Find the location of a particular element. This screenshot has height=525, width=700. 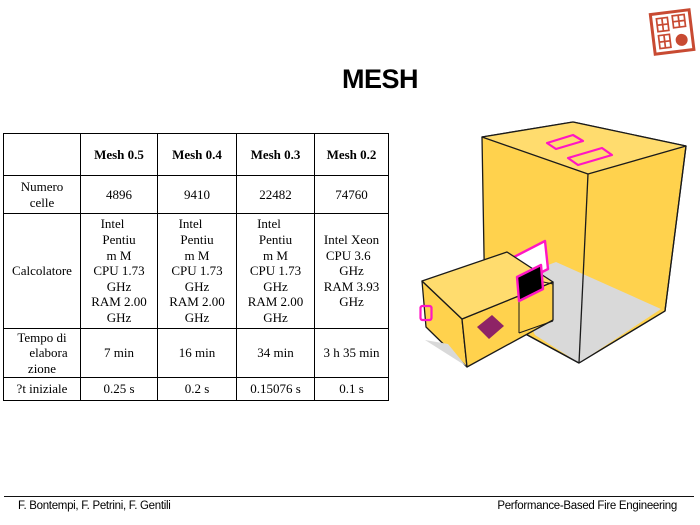

big-box-right-edge is located at coordinates (675, 228).